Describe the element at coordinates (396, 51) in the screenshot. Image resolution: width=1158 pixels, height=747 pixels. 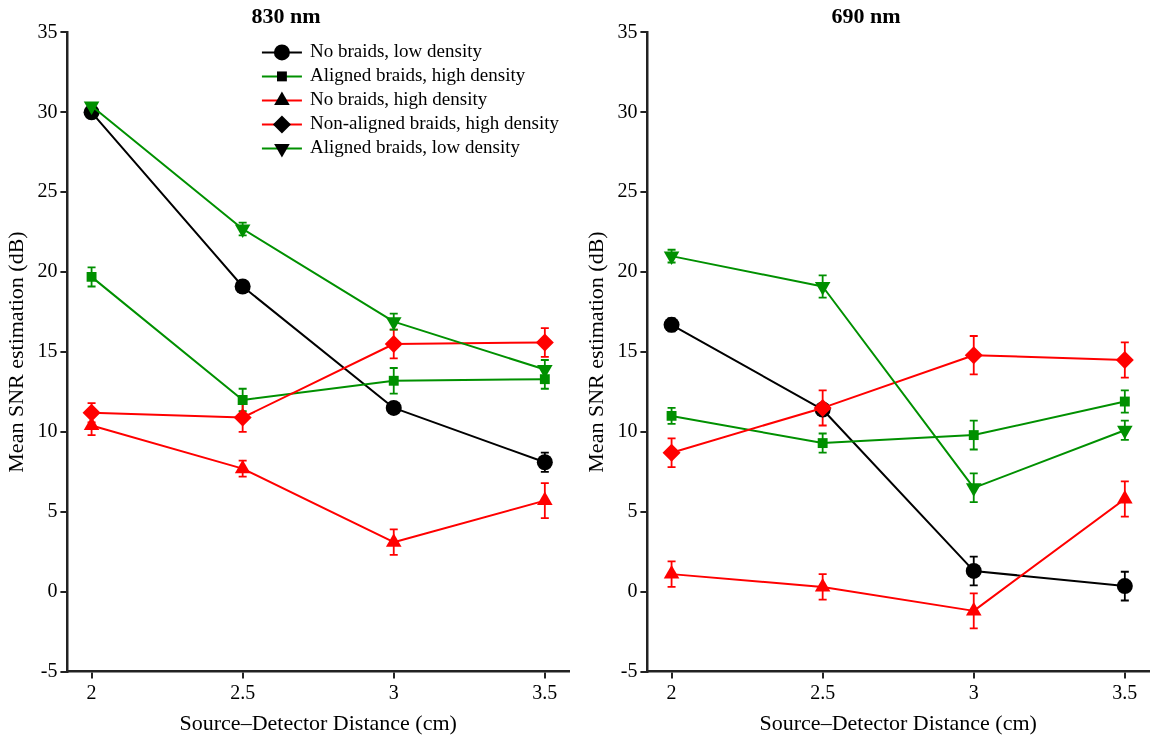
I see `legend-label: No braids, low density` at that location.